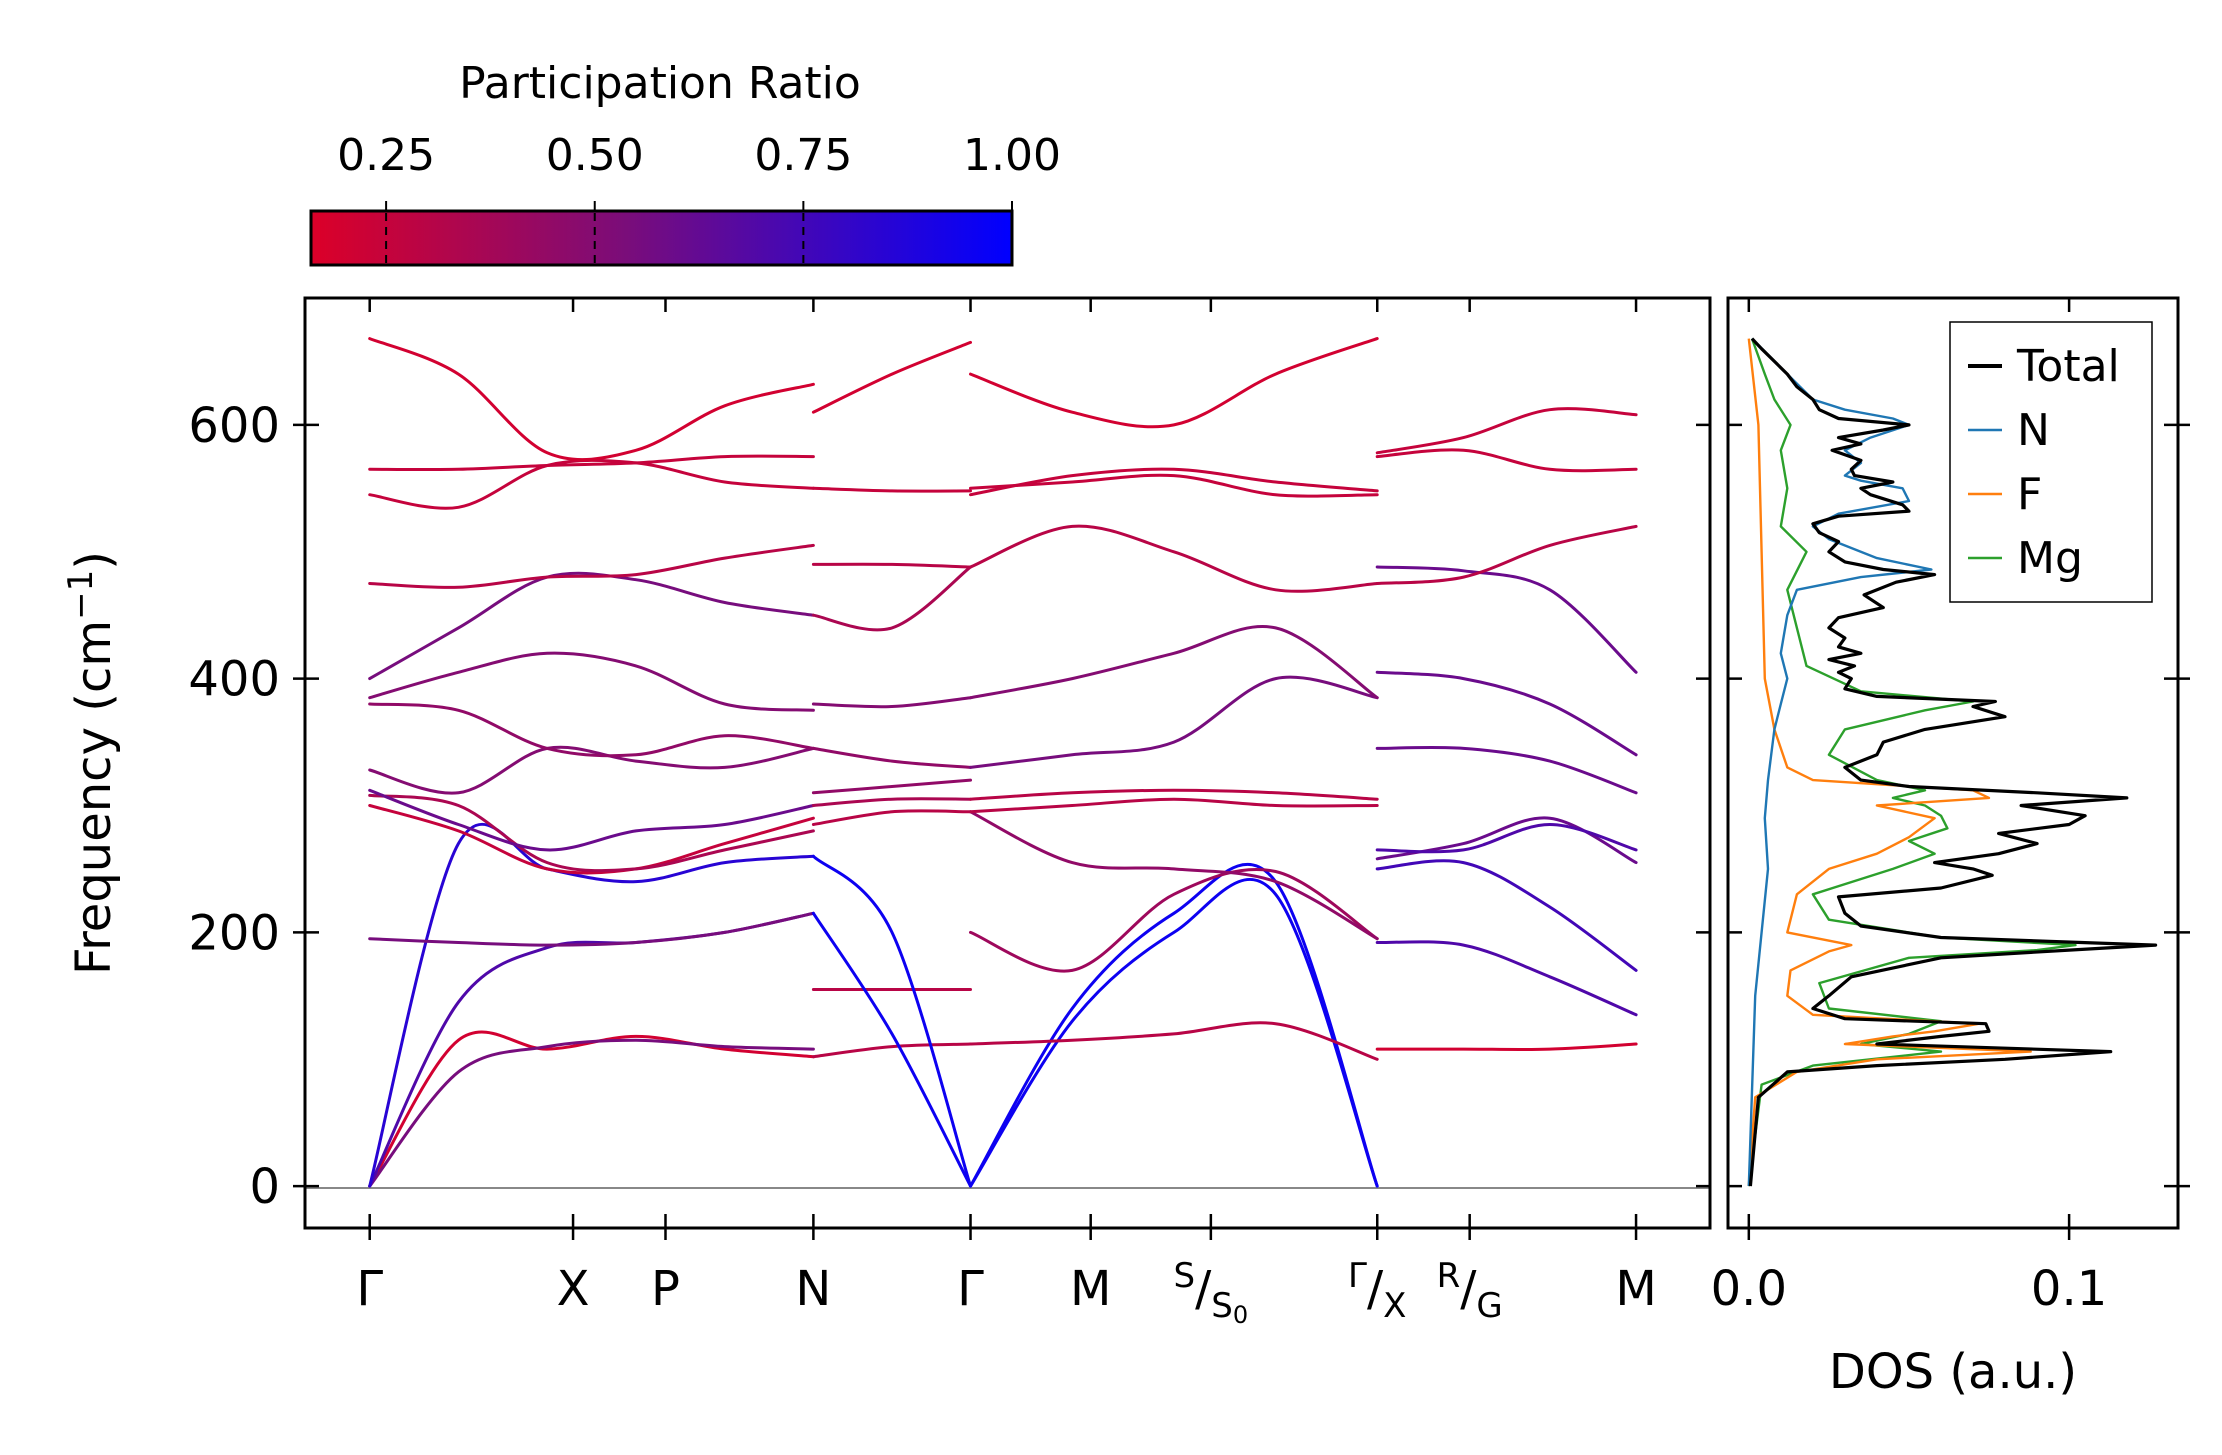  What do you see at coordinates (2050, 558) in the screenshot?
I see `legend-label: Mg` at bounding box center [2050, 558].